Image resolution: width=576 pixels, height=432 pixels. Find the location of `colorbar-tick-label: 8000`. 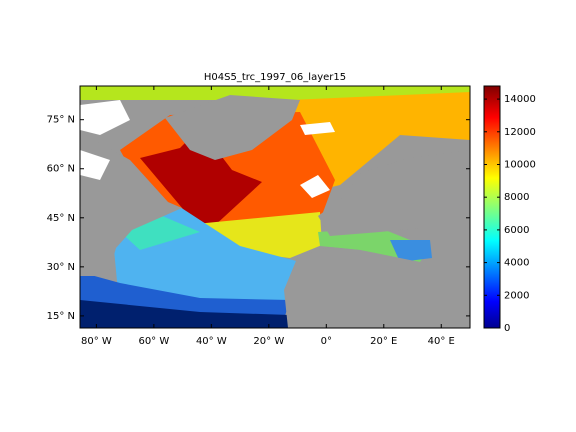

colorbar-tick-label: 8000 is located at coordinates (516, 197).